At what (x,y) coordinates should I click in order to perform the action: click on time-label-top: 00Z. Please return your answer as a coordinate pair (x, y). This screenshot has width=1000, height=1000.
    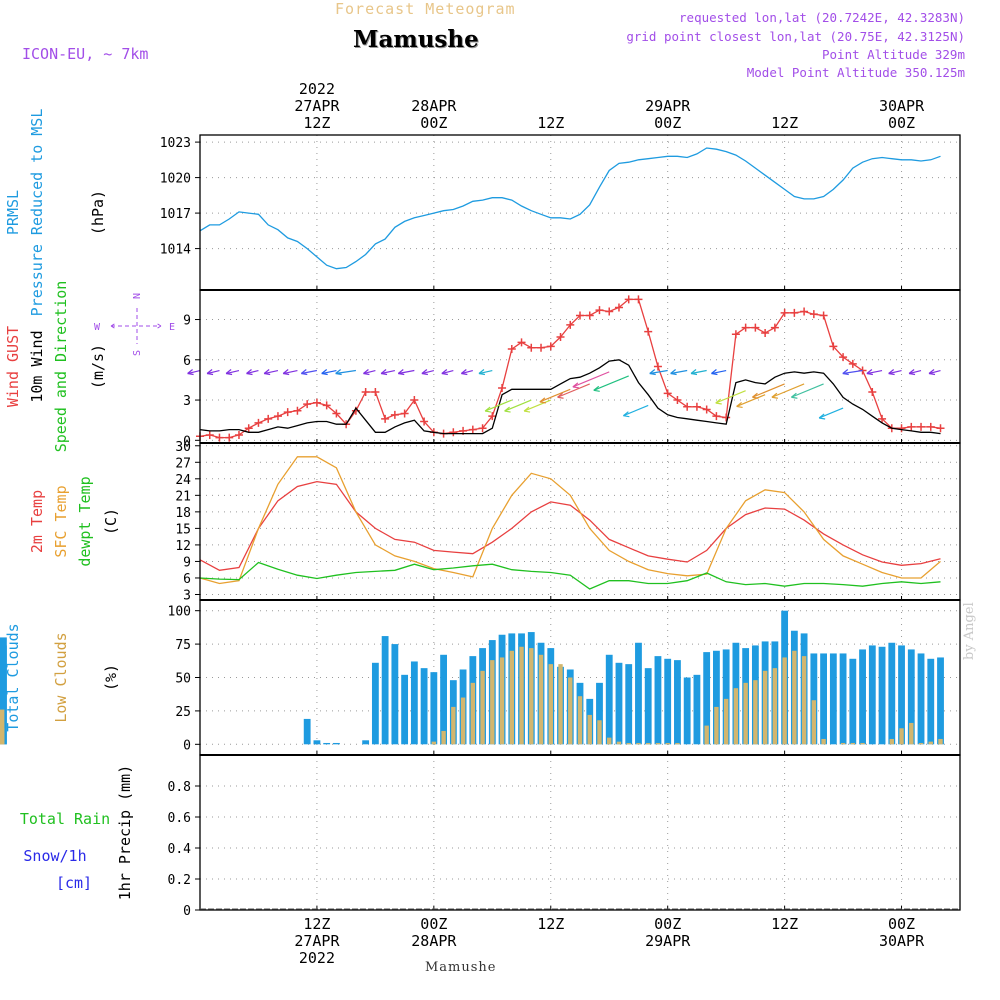
    Looking at the image, I should click on (667, 123).